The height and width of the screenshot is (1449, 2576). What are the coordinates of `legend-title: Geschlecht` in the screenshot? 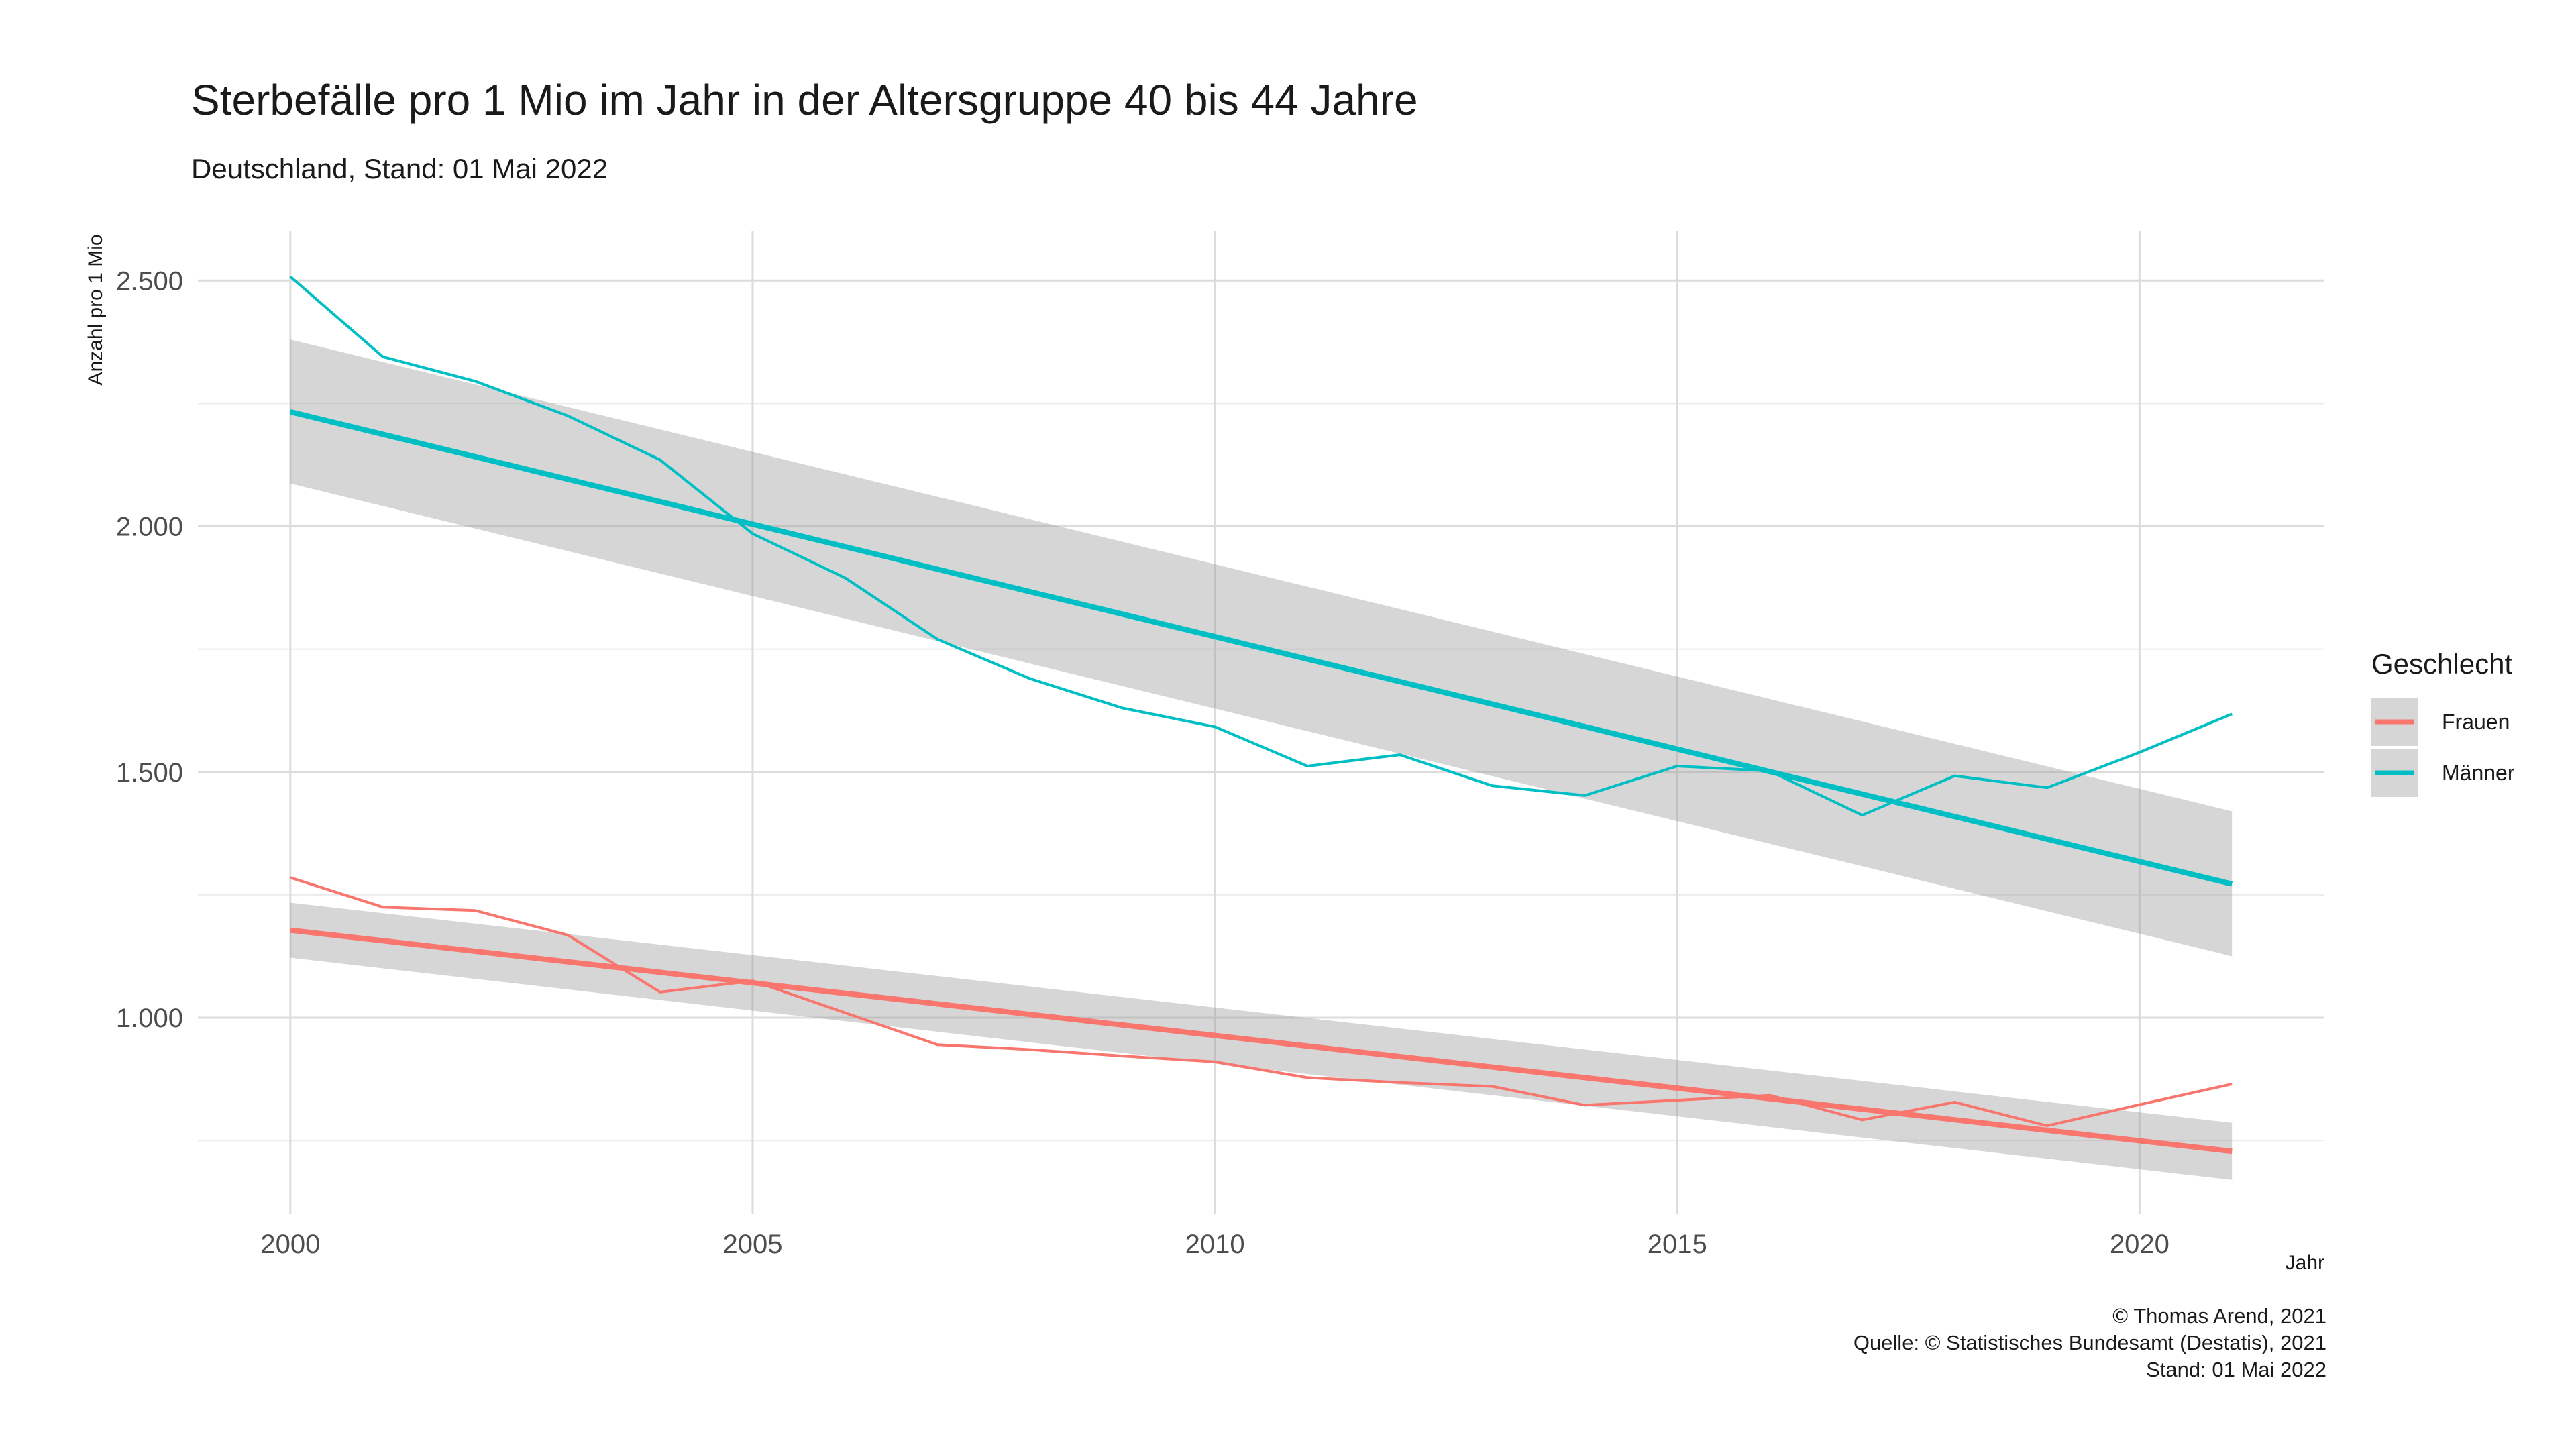 It's located at (2441, 664).